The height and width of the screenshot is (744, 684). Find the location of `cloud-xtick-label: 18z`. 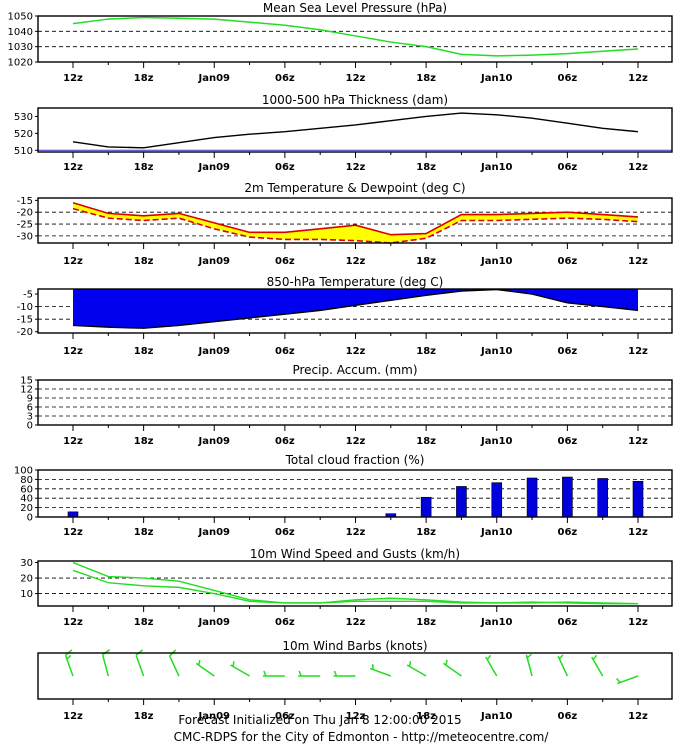

cloud-xtick-label: 18z is located at coordinates (144, 532).